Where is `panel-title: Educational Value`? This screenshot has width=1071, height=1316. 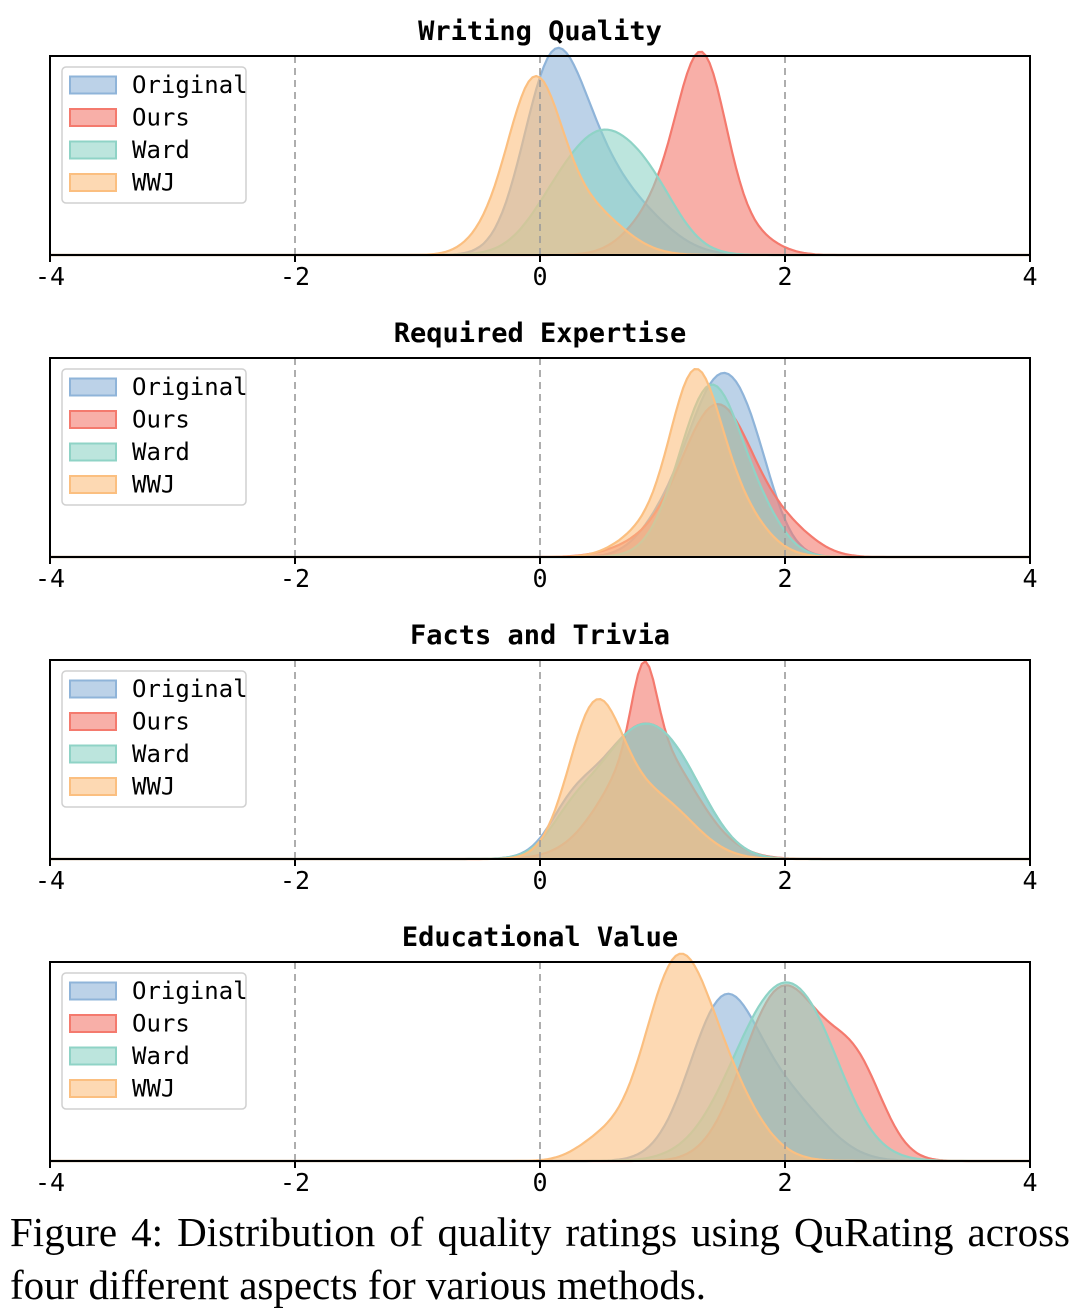
panel-title: Educational Value is located at coordinates (540, 937).